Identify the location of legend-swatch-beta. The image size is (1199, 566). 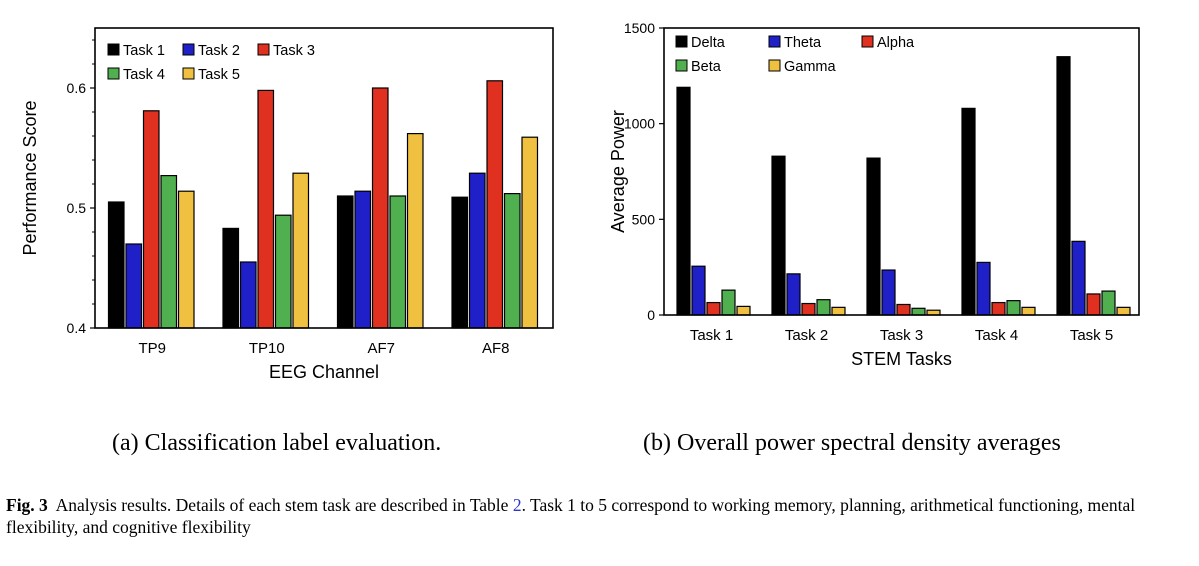
(681, 65).